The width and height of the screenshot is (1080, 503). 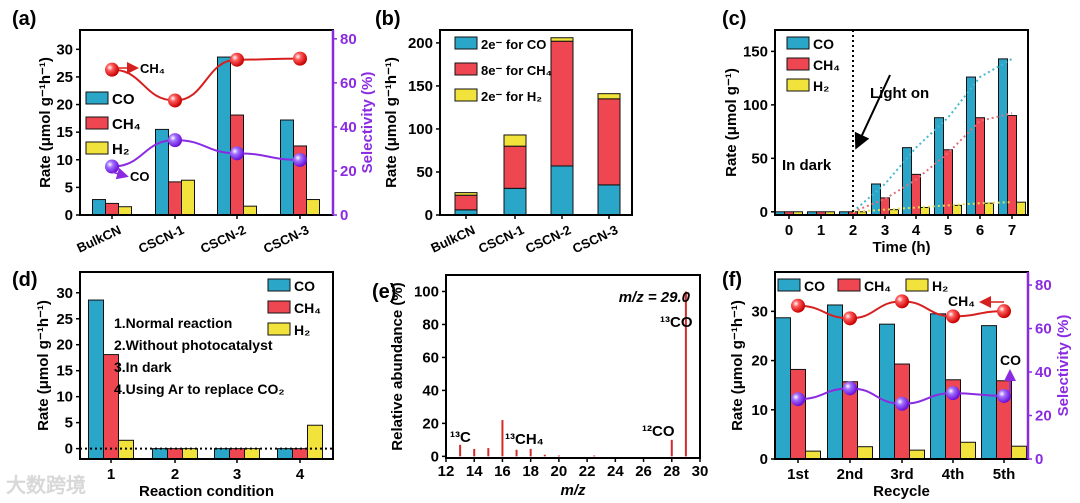 What do you see at coordinates (348, 39) in the screenshot?
I see `y2-tick-label: 80` at bounding box center [348, 39].